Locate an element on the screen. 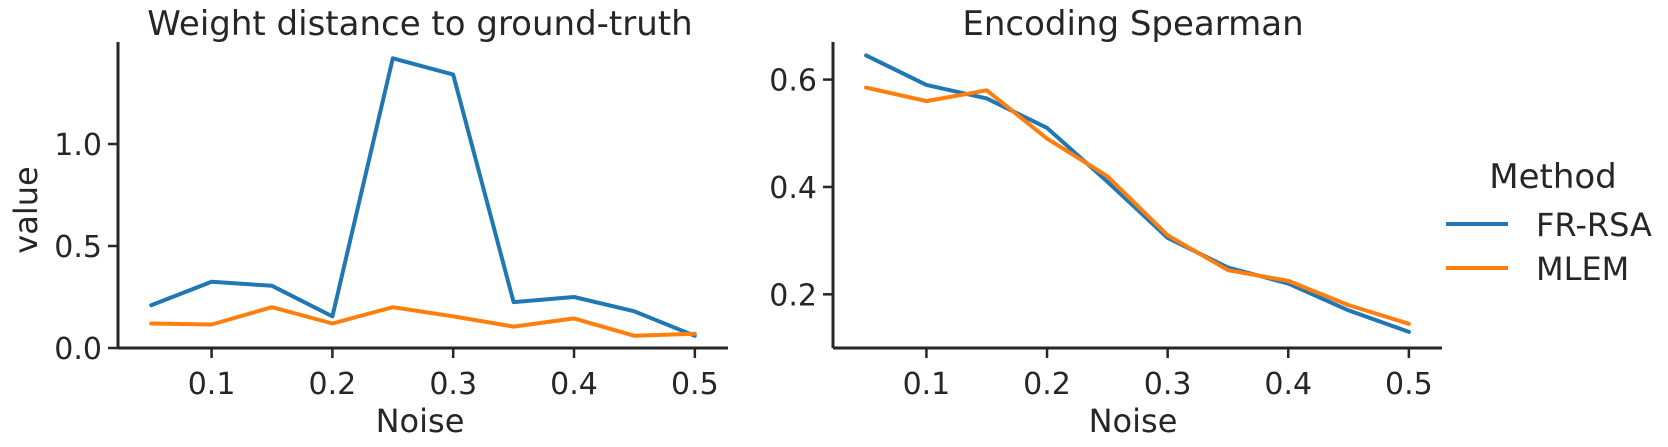 This screenshot has height=447, width=1668. legend-label-fr-rsa: FR-RSA is located at coordinates (1594, 225).